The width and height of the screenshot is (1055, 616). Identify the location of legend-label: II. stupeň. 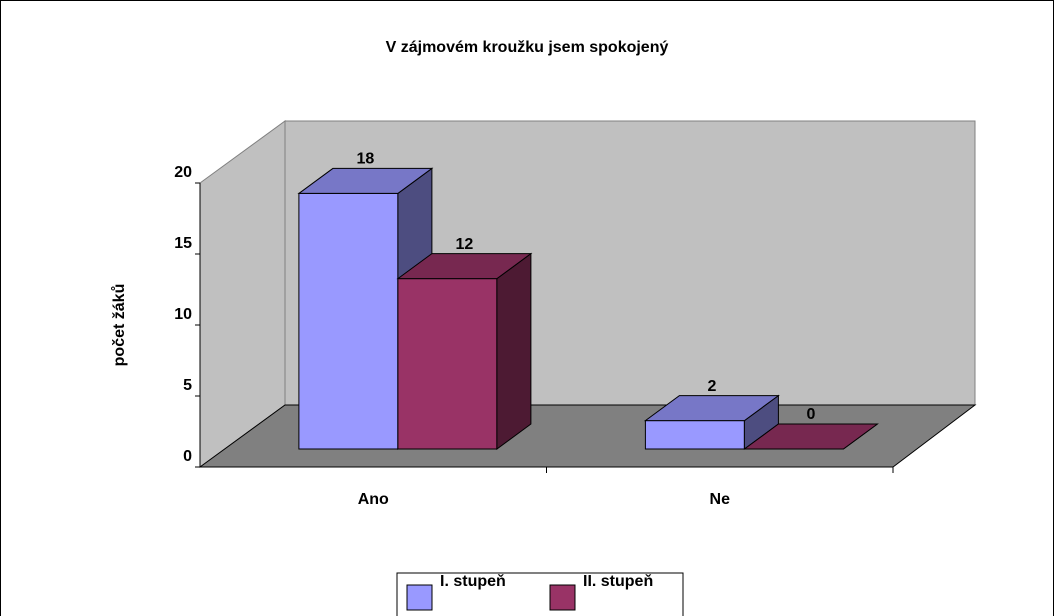
(618, 581).